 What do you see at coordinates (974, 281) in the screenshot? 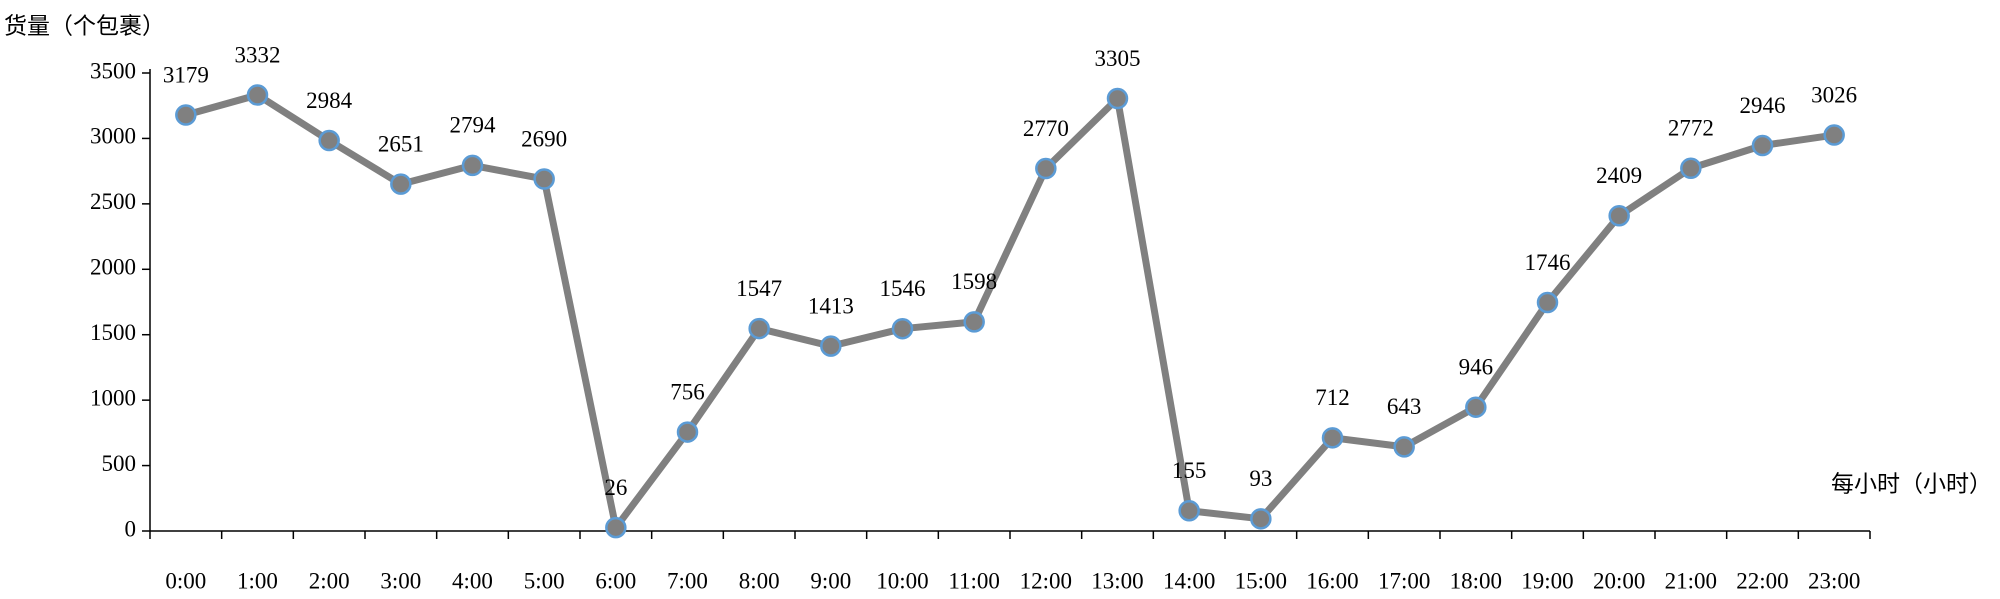
I see `data-label: 1598` at bounding box center [974, 281].